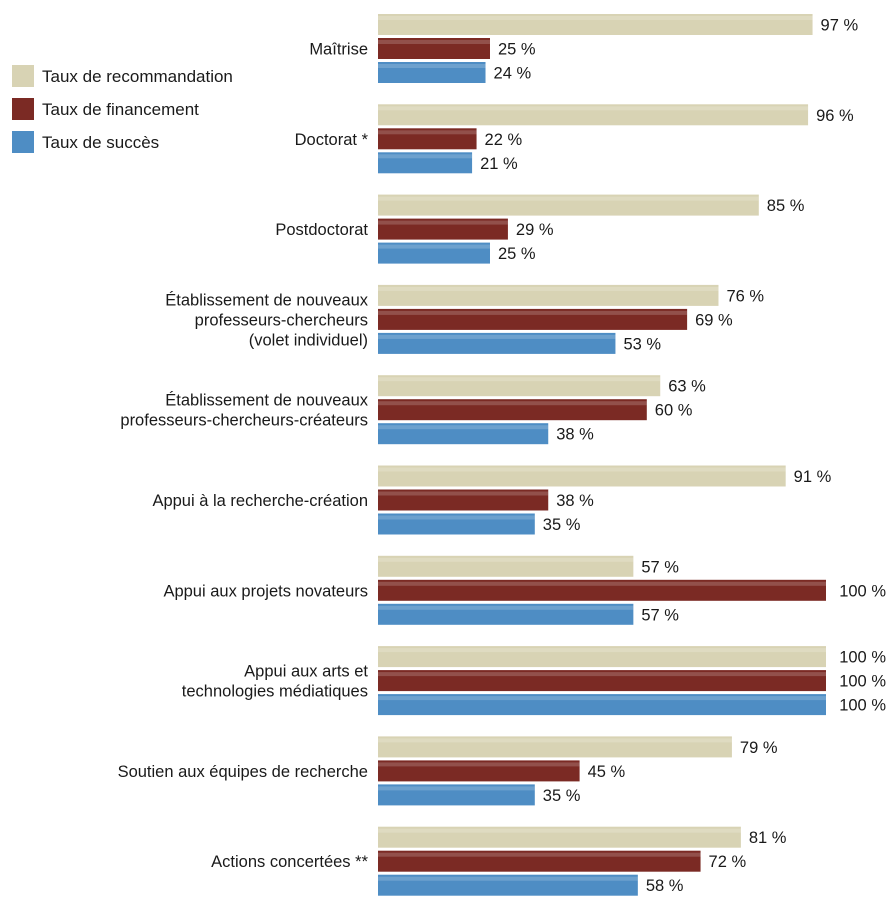 Image resolution: width=889 pixels, height=901 pixels. Describe the element at coordinates (687, 387) in the screenshot. I see `value-label-taux-de-recommandation: 63 %` at that location.